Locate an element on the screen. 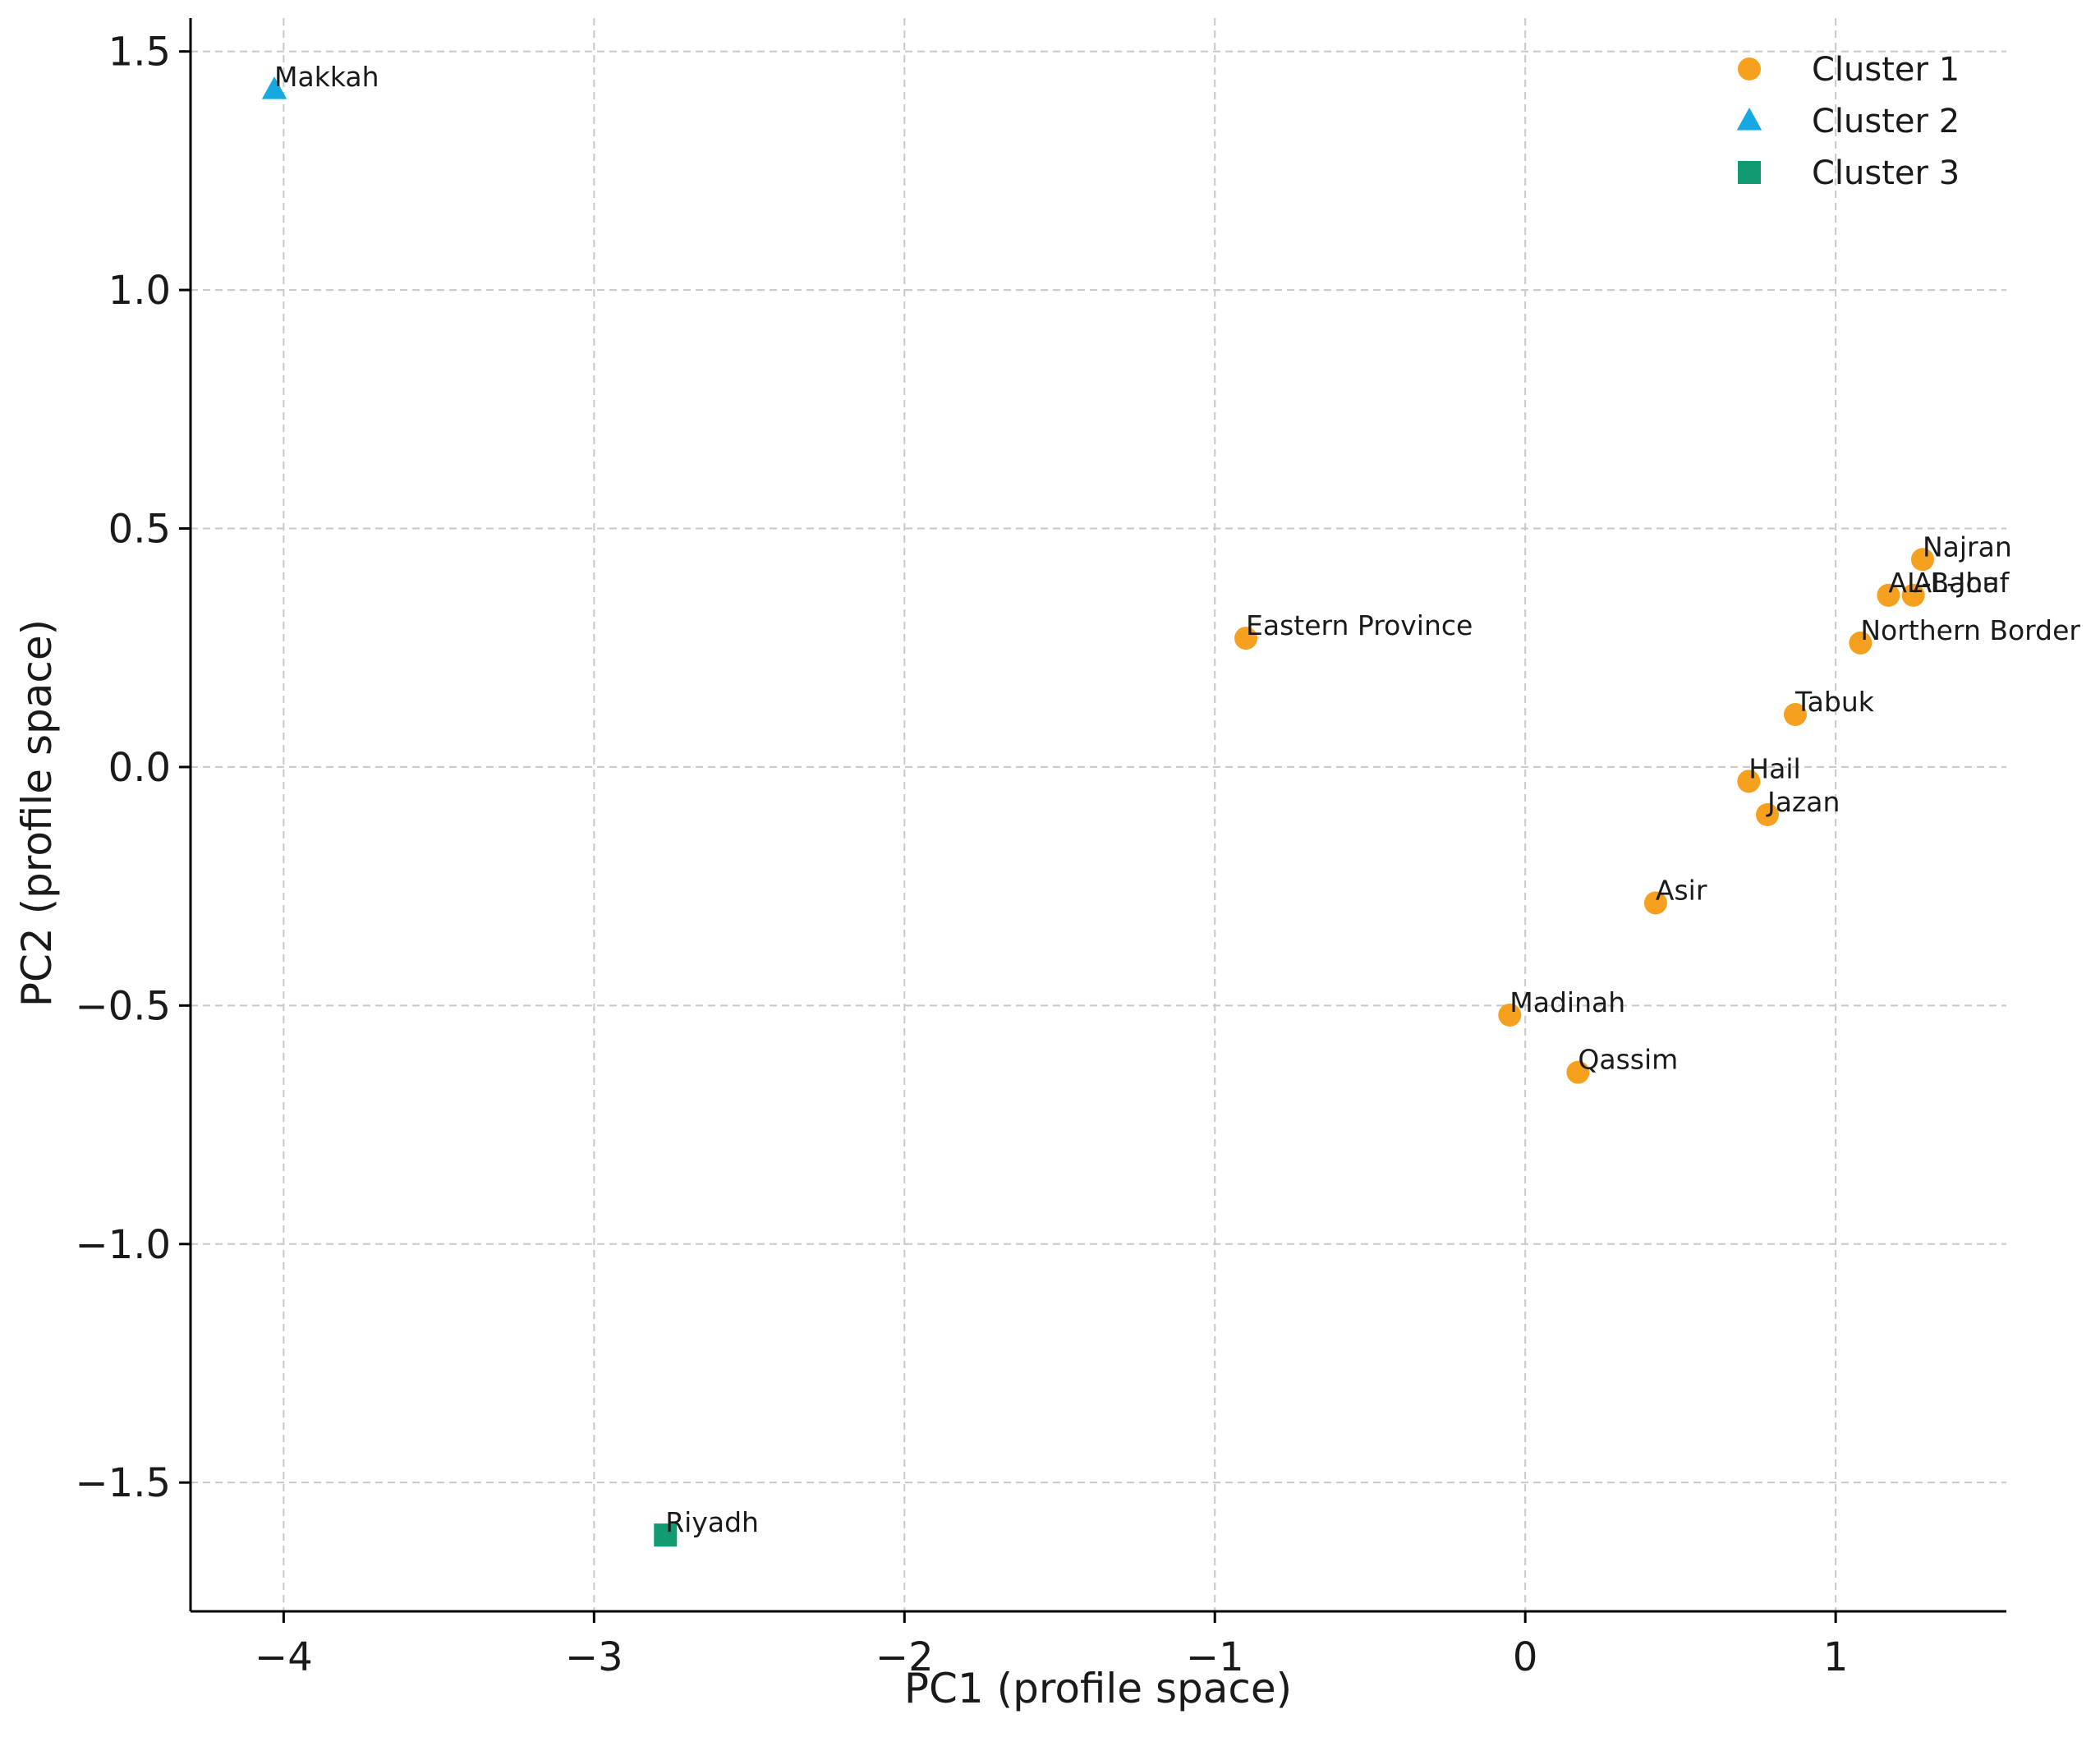  point-label: Asir is located at coordinates (1681, 890).